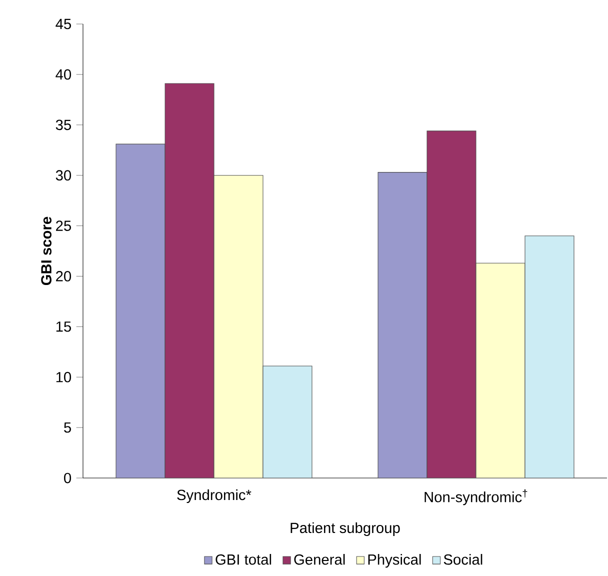 The width and height of the screenshot is (608, 576). I want to click on legend-label: Physical, so click(394, 561).